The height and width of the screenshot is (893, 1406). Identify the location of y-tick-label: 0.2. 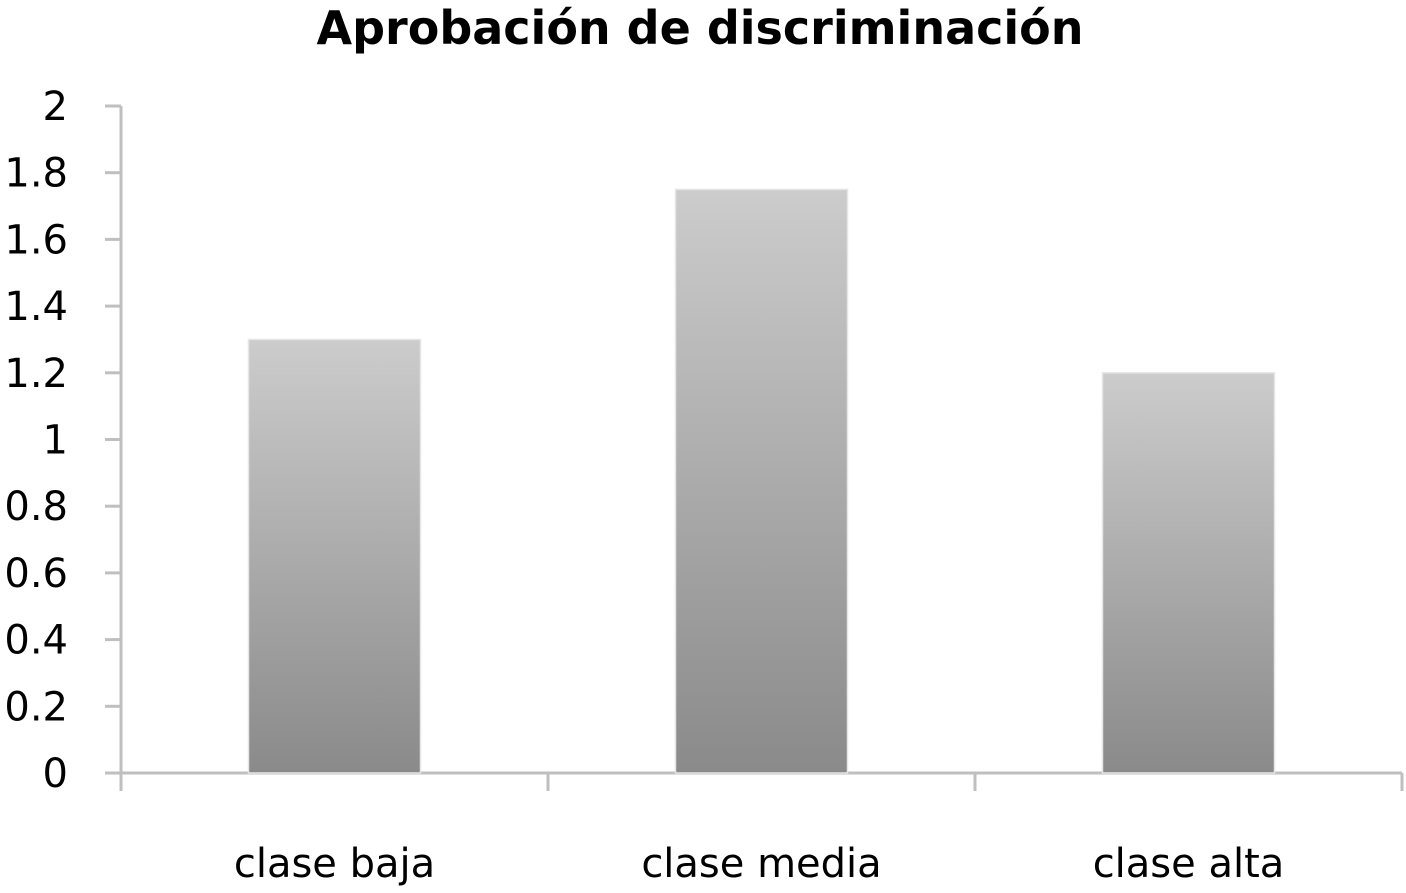
(36, 707).